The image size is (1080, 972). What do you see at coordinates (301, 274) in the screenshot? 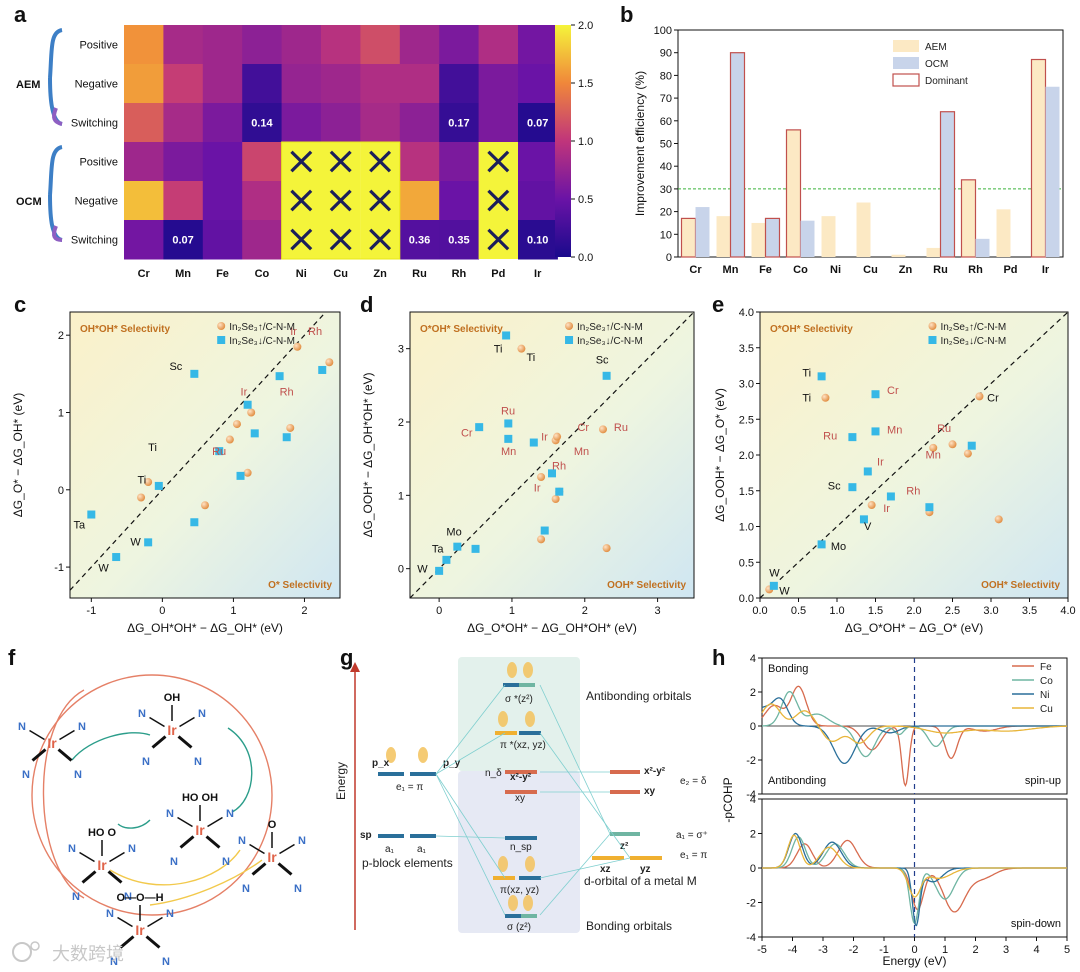
I see `heatmap-col-label: Ni` at bounding box center [301, 274].